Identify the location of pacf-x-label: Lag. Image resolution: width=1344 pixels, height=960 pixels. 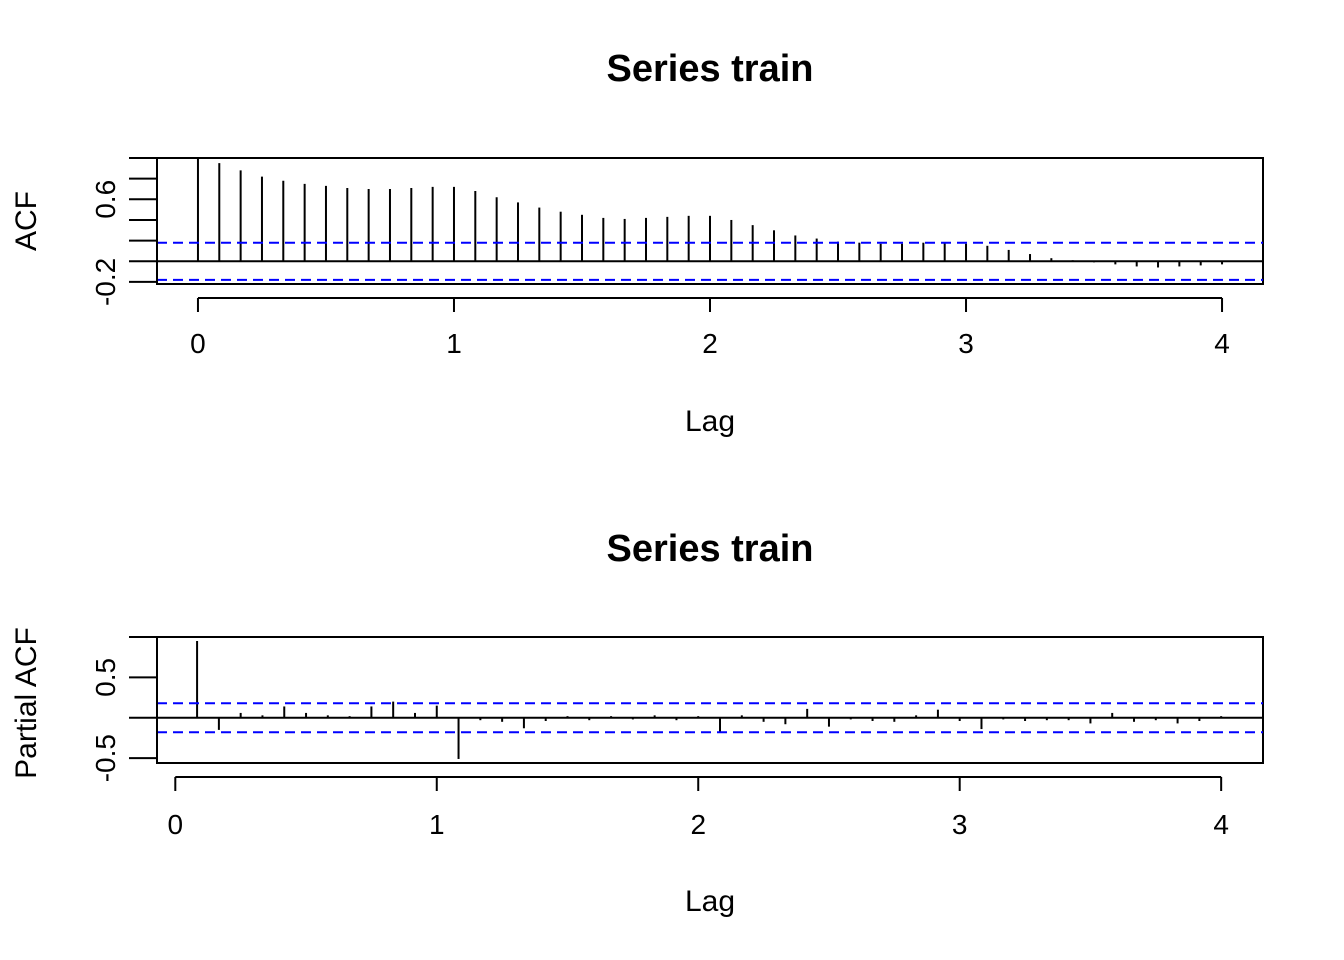
(710, 901).